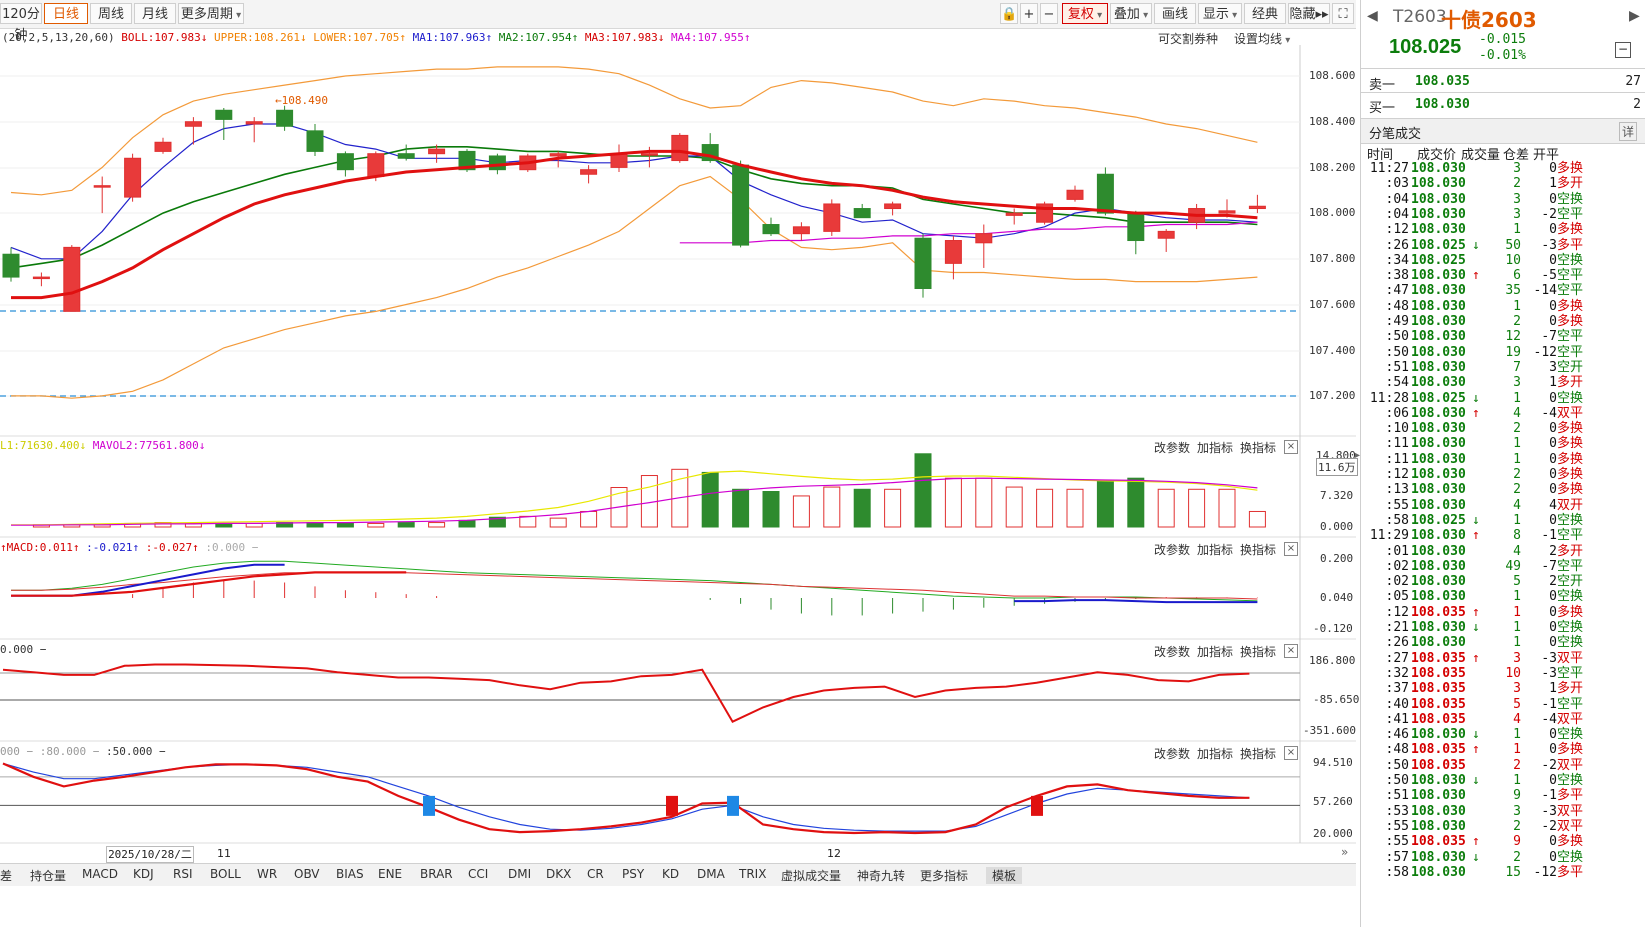 The height and width of the screenshot is (927, 1645). Describe the element at coordinates (1546, 155) in the screenshot. I see `col-nature: 开平` at that location.